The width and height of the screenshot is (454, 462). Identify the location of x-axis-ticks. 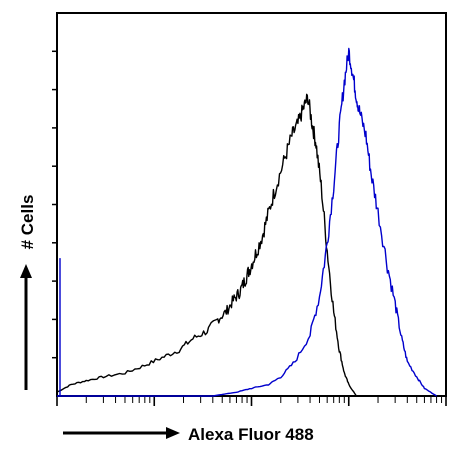
(251, 401).